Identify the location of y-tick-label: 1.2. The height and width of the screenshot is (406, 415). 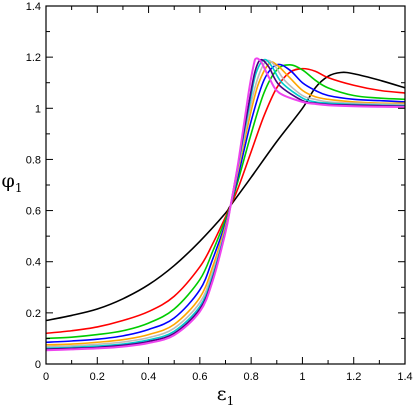
(33, 58).